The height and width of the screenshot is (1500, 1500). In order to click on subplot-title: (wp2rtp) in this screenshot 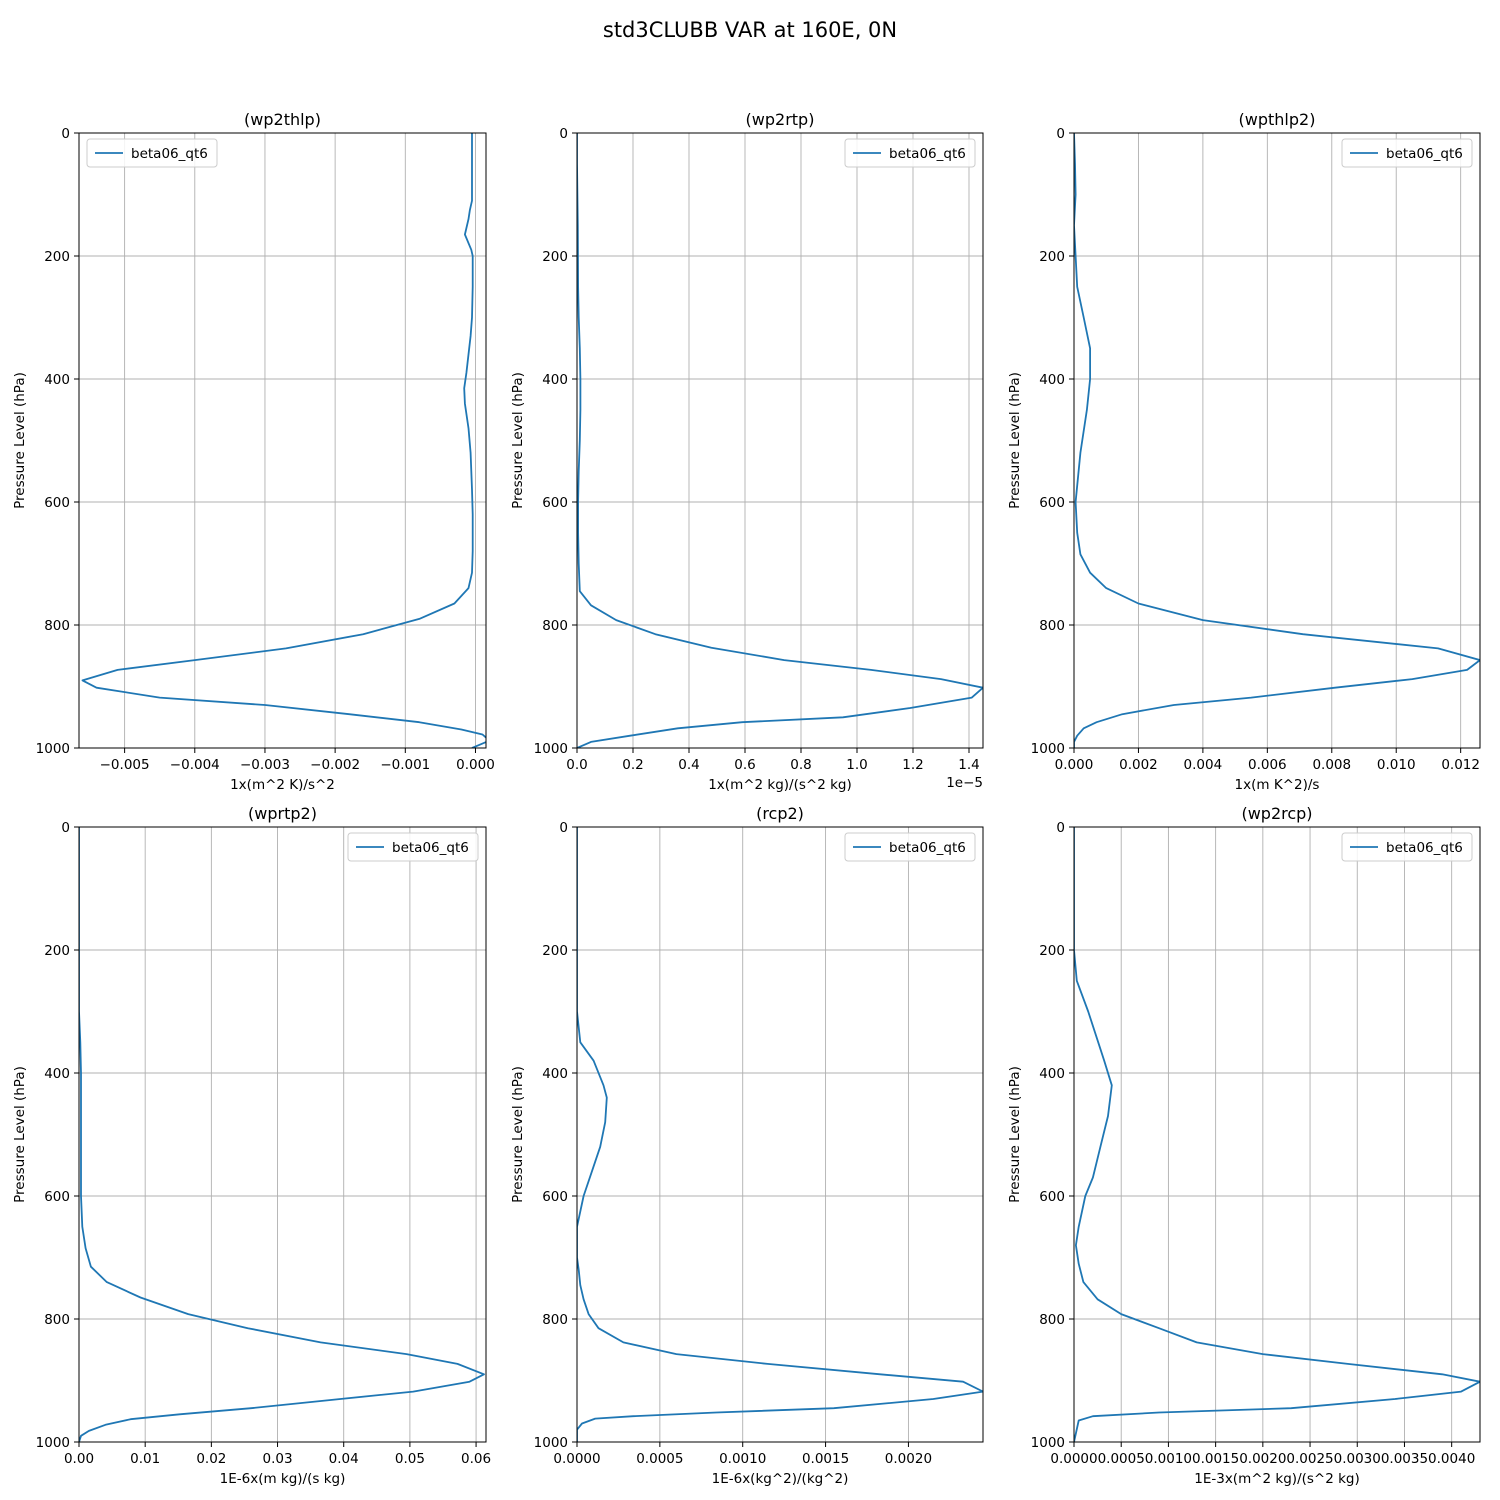, I will do `click(780, 119)`.